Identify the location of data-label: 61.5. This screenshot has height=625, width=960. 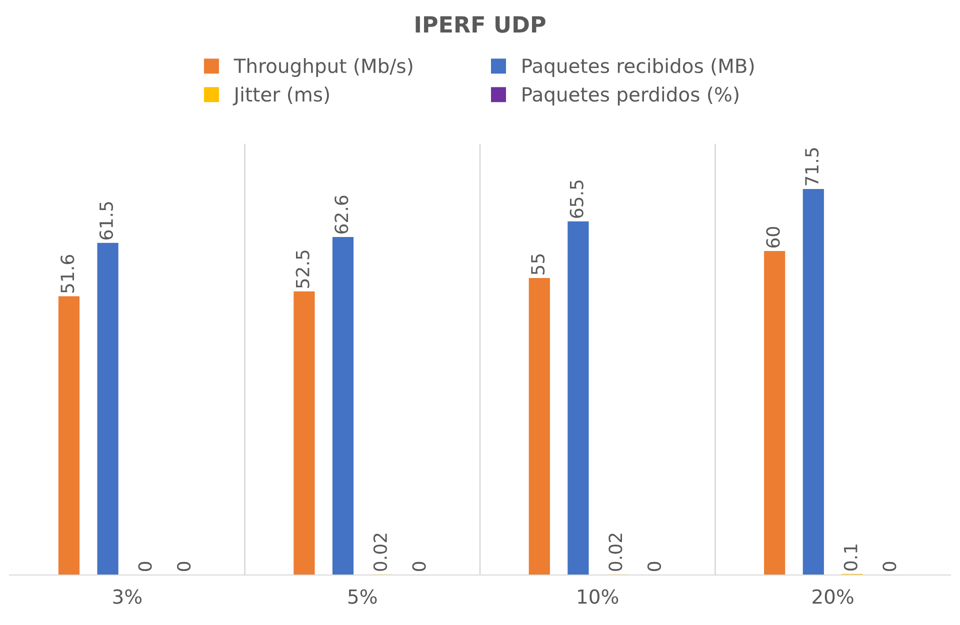
(106, 221).